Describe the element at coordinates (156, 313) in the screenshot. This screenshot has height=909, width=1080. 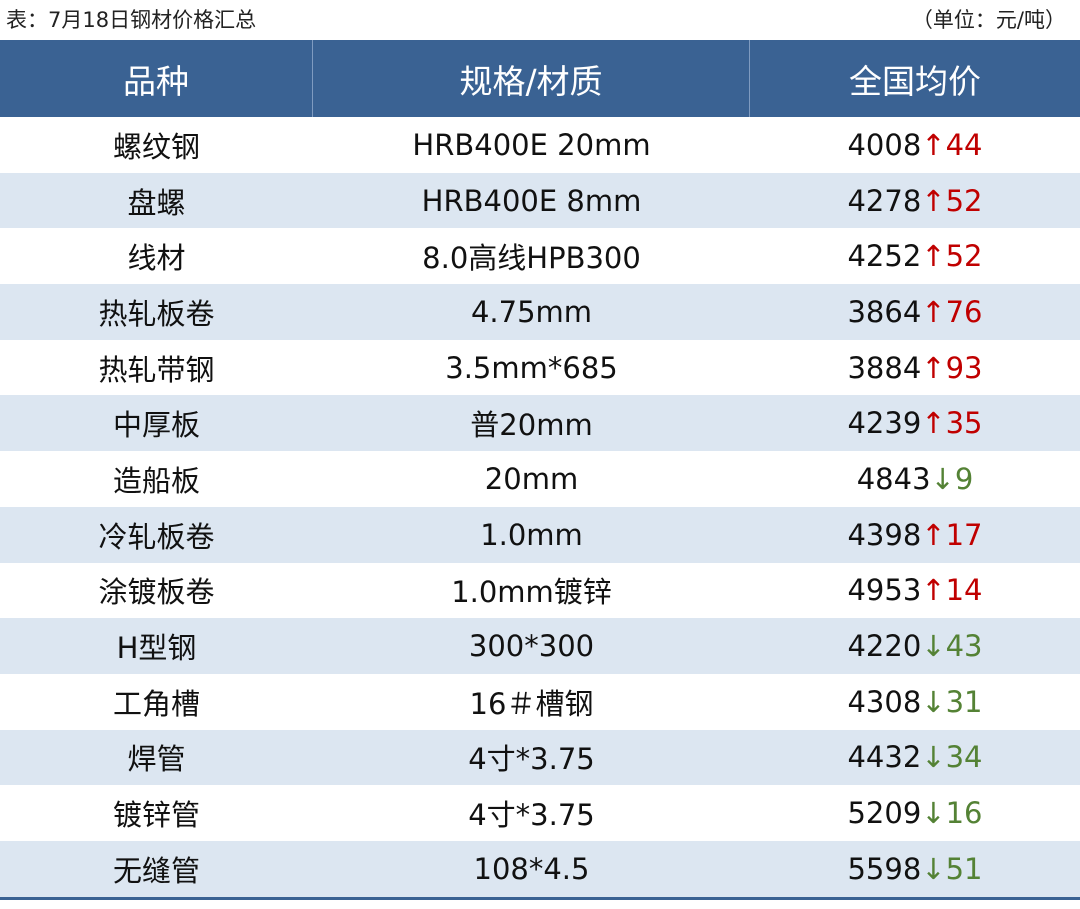
I see `product-cell: 热轧板卷` at that location.